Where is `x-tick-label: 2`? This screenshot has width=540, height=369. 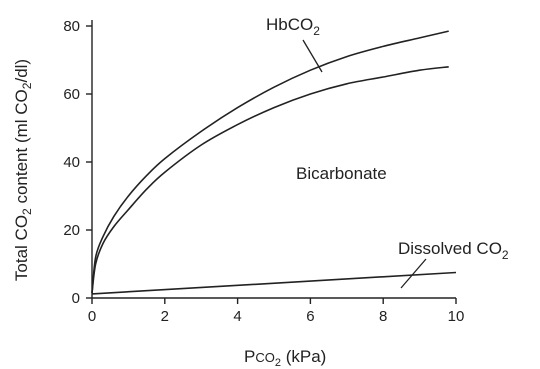
x-tick-label: 2 is located at coordinates (165, 316).